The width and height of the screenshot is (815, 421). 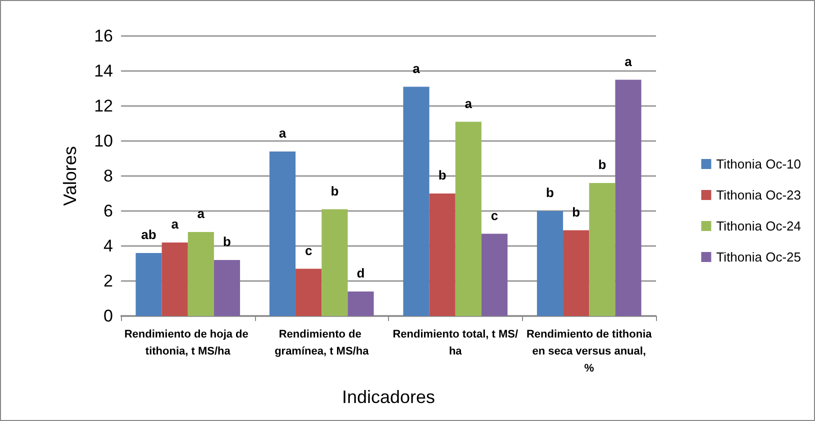 I want to click on y-tick-label: 8, so click(x=108, y=176).